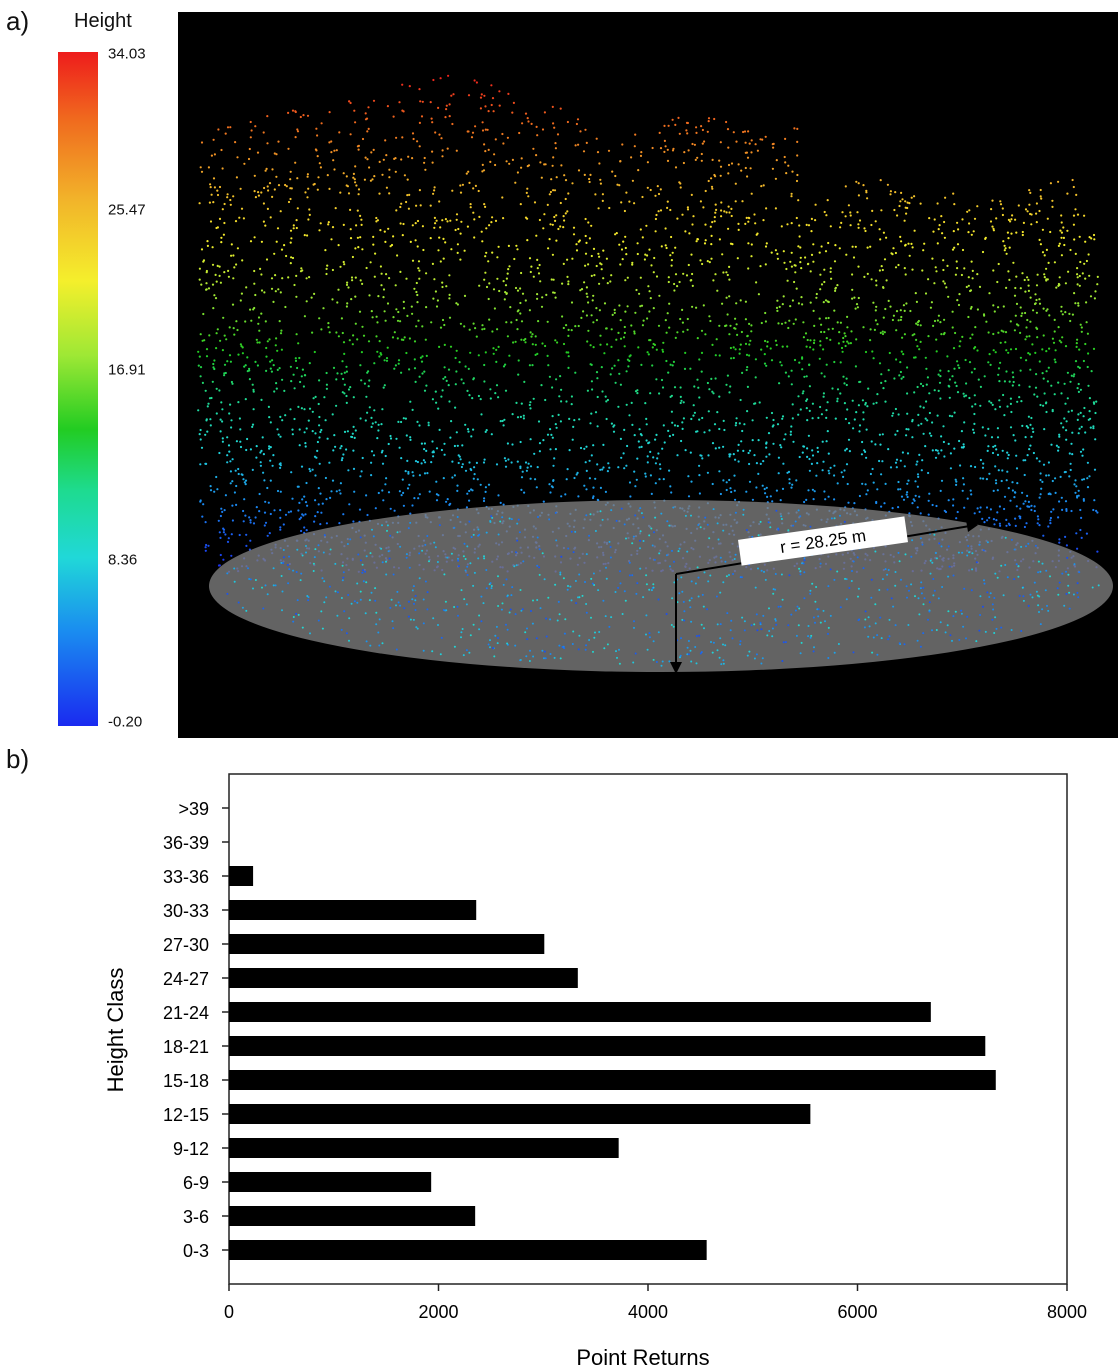  I want to click on y-tick-label: 27-30, so click(186, 945).